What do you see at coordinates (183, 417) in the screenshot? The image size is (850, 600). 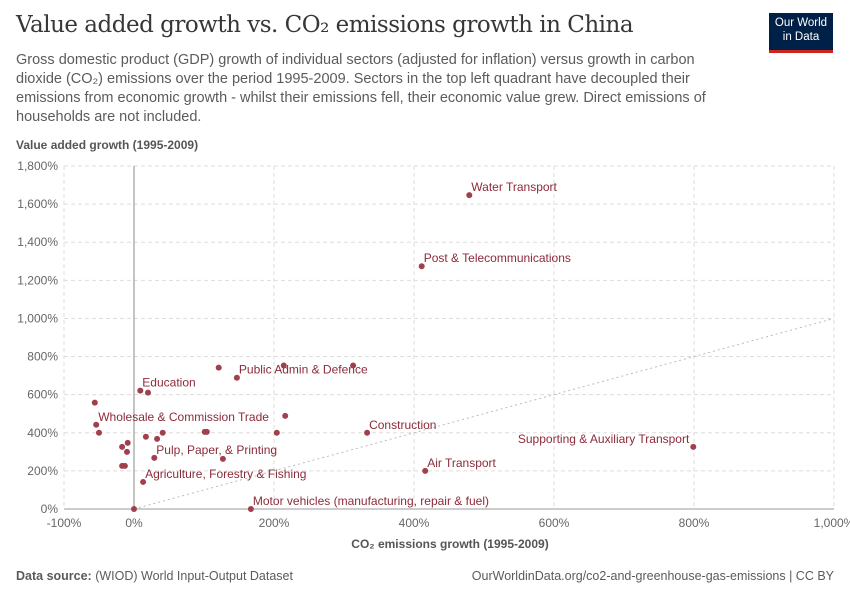 I see `data-point-label: Wholesale & Commission Trade` at bounding box center [183, 417].